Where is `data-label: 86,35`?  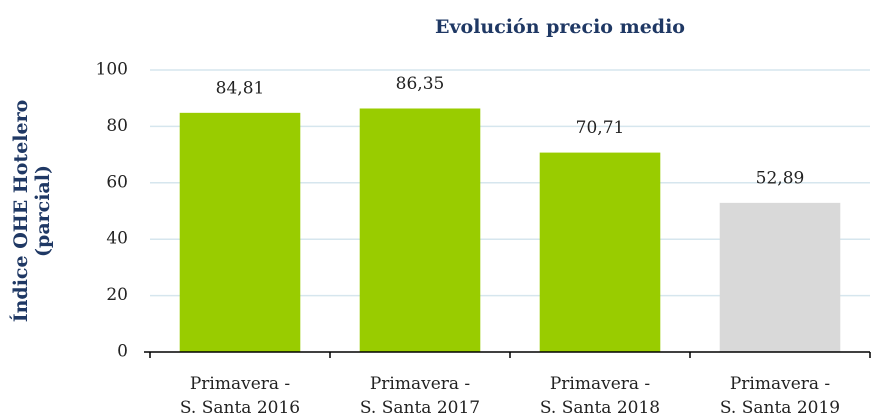
data-label: 86,35 is located at coordinates (420, 84).